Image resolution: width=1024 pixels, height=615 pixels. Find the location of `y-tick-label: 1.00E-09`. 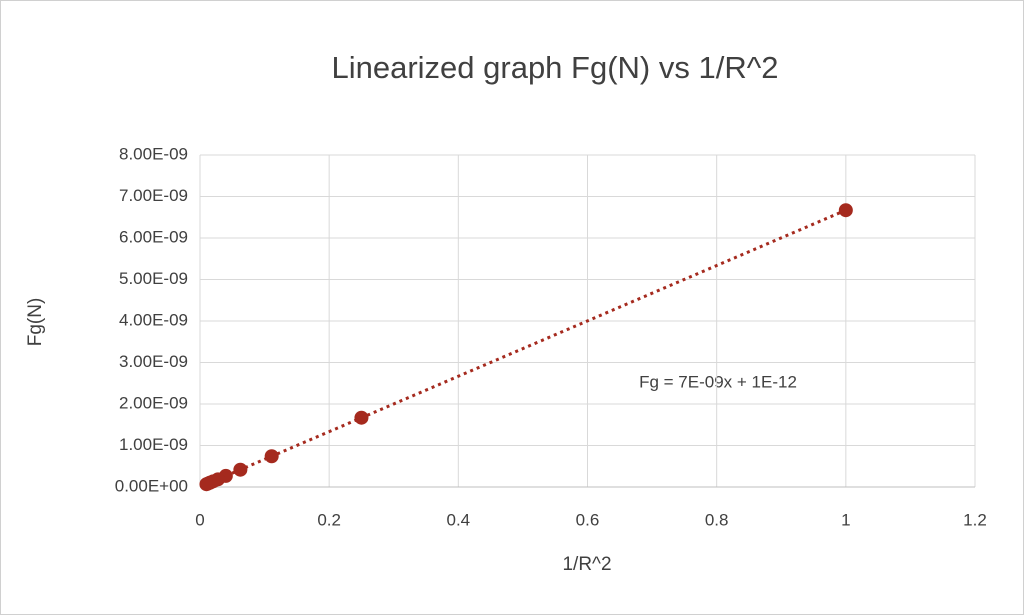

y-tick-label: 1.00E-09 is located at coordinates (153, 444).